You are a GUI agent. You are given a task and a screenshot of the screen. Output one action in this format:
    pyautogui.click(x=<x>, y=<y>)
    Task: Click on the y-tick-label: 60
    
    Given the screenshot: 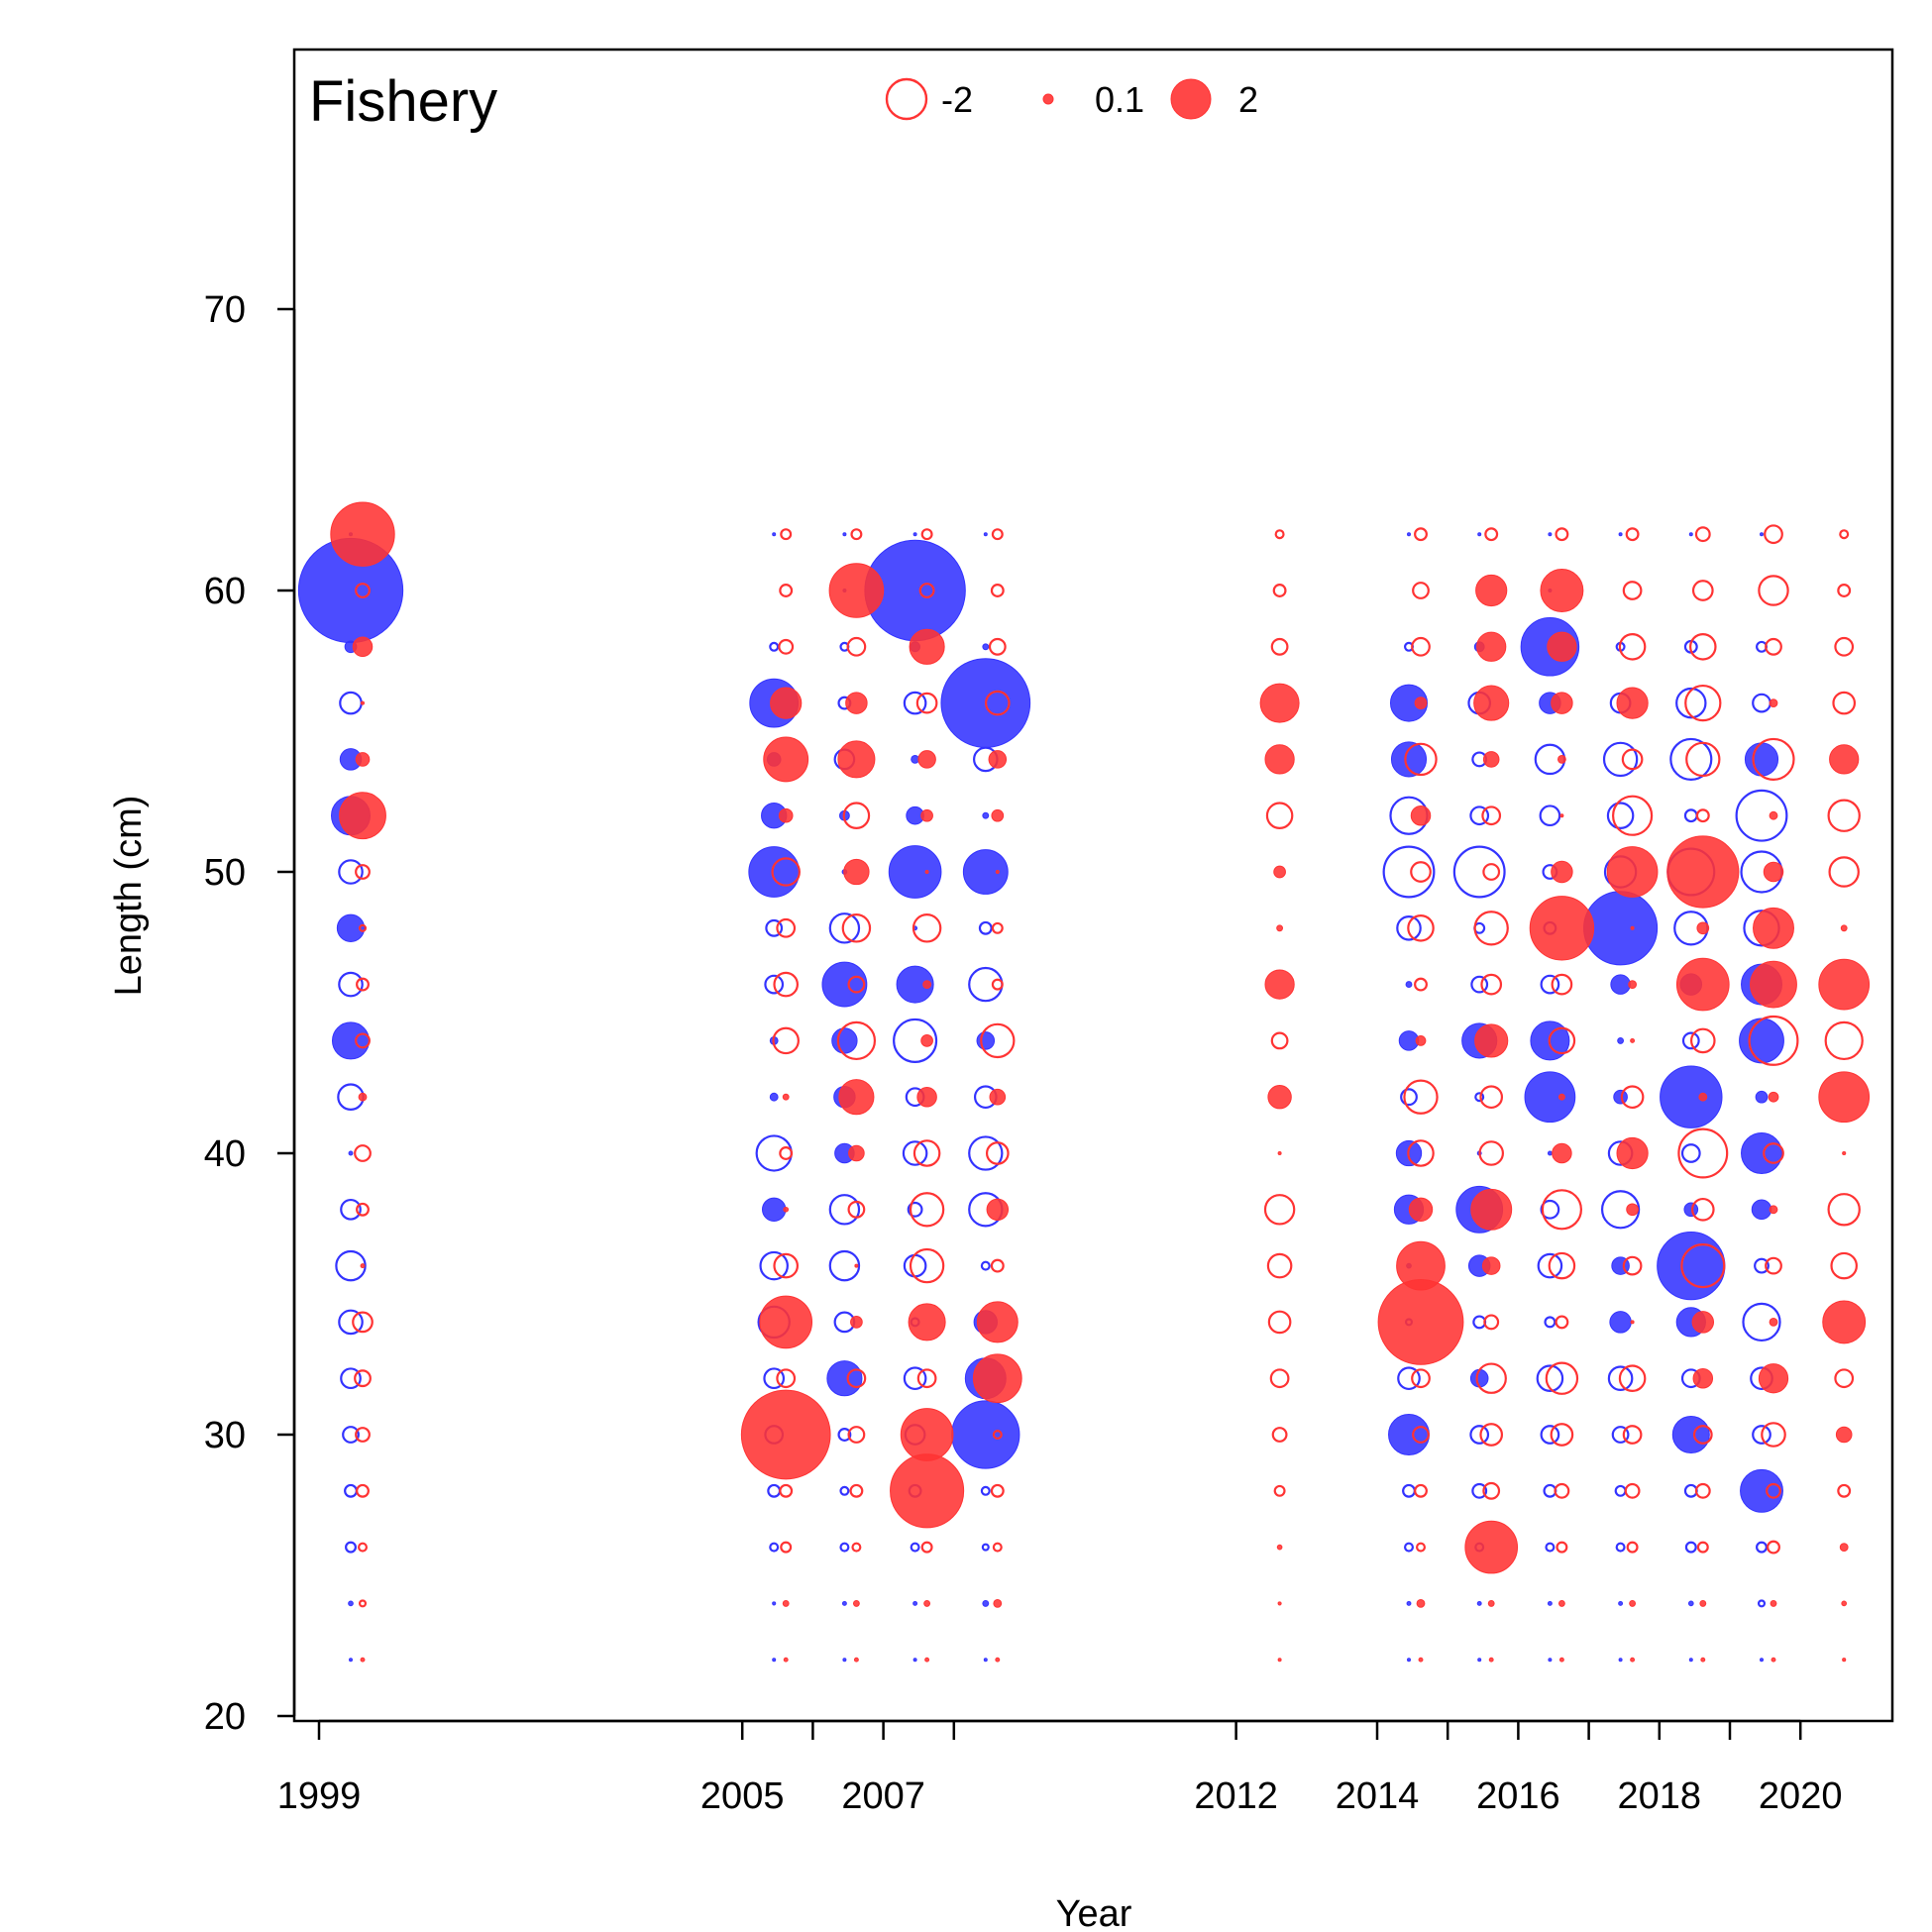 What is the action you would take?
    pyautogui.click(x=225, y=592)
    